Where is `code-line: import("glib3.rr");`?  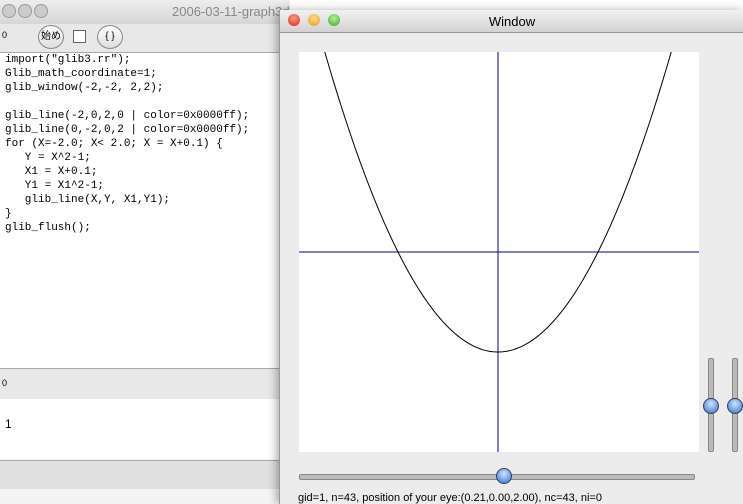
code-line: import("glib3.rr"); is located at coordinates (68, 60).